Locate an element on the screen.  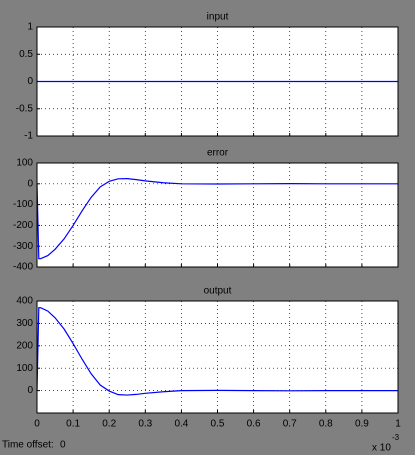
x-tick-label: 1 is located at coordinates (398, 424).